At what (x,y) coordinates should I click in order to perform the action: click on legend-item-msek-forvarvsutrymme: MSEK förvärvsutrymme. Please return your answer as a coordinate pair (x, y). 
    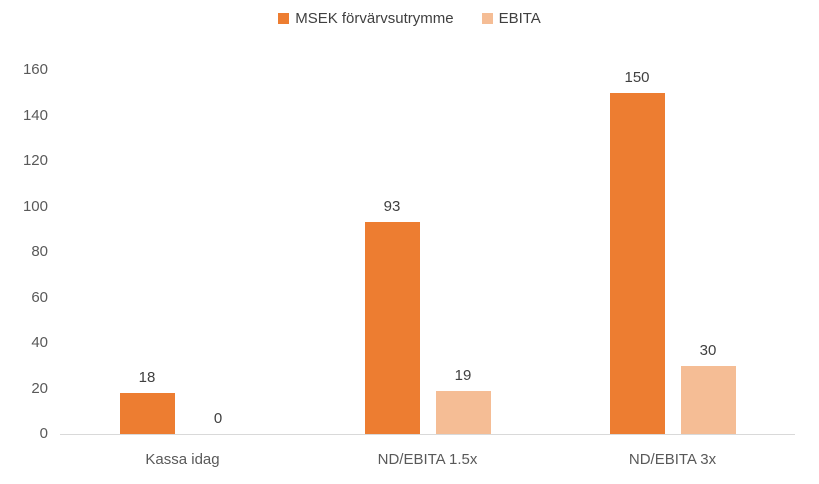
    Looking at the image, I should click on (366, 18).